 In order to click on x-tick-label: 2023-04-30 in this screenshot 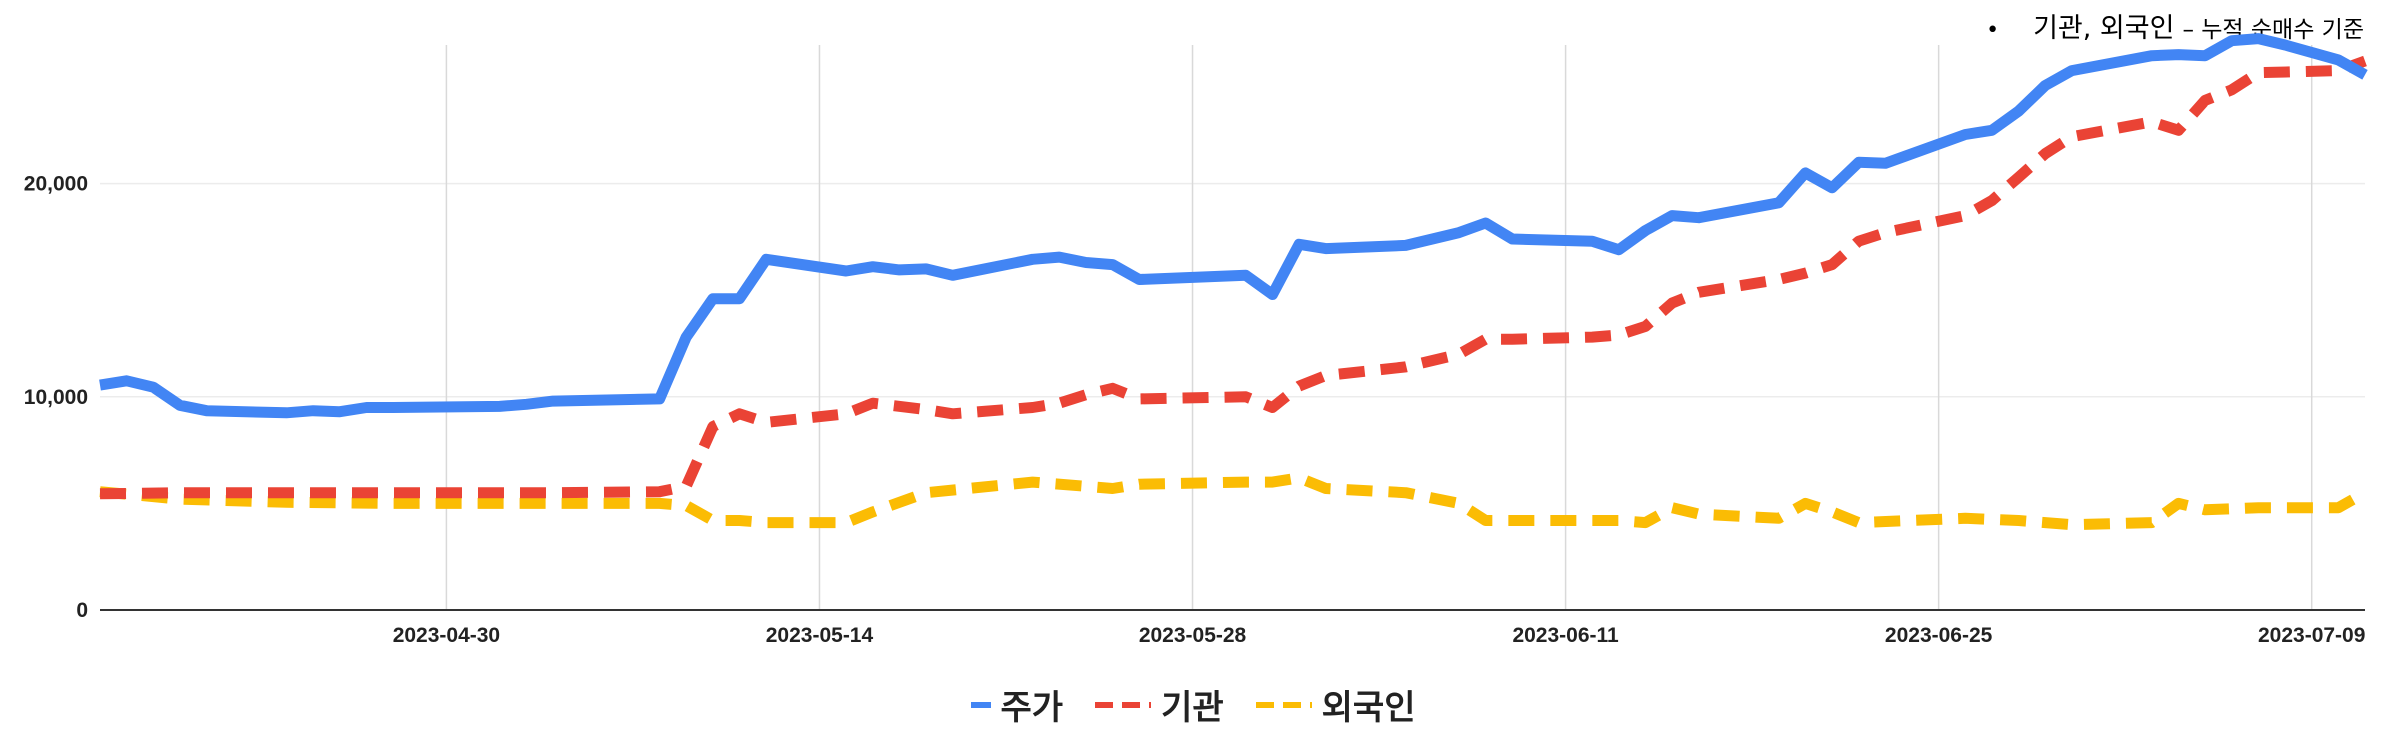, I will do `click(446, 635)`.